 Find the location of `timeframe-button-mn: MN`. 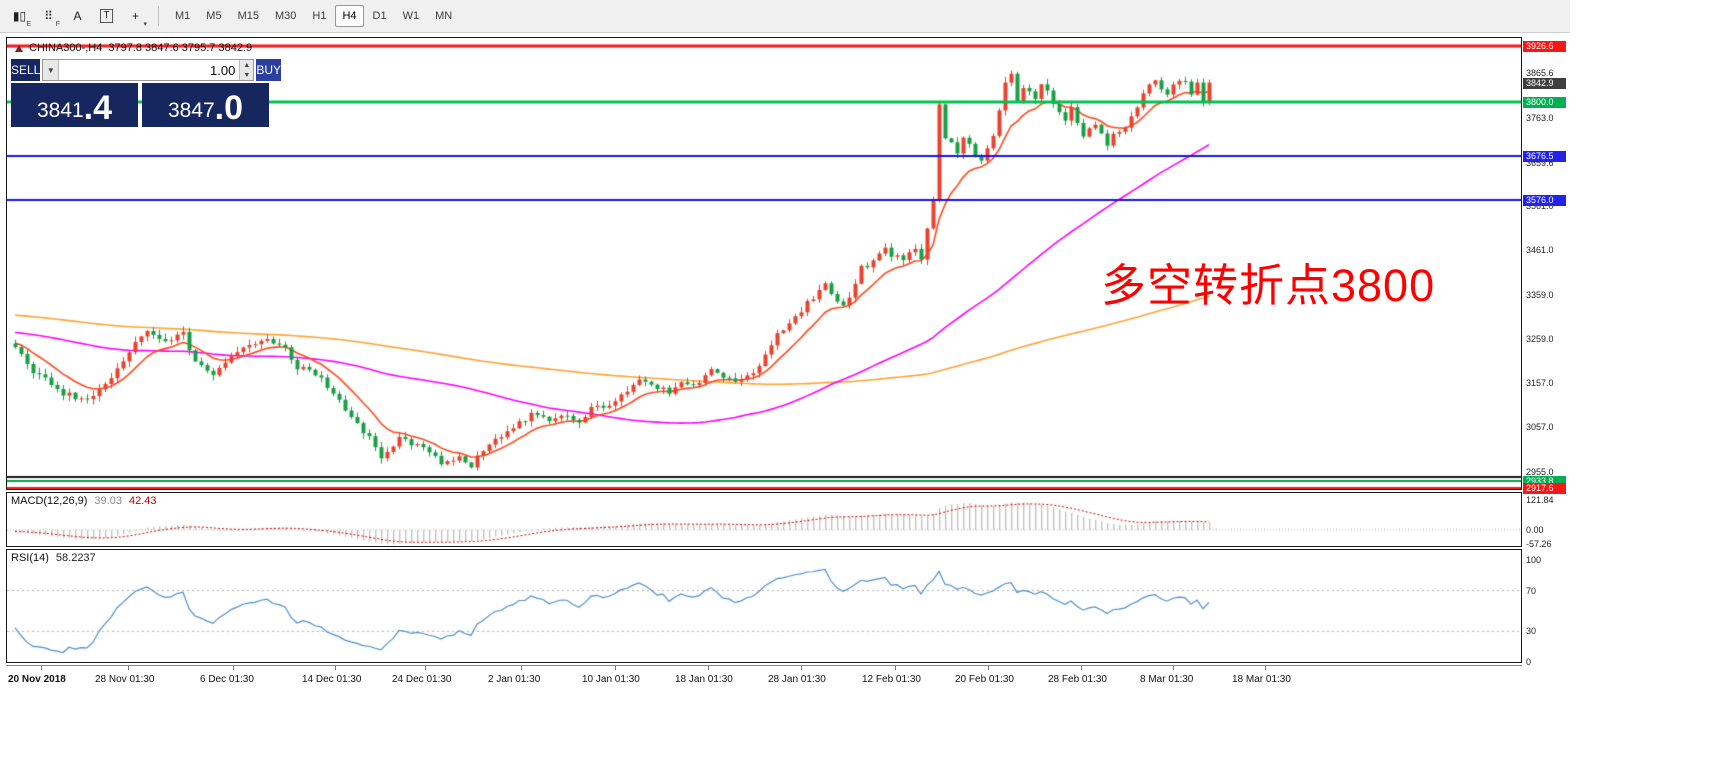

timeframe-button-mn: MN is located at coordinates (444, 16).